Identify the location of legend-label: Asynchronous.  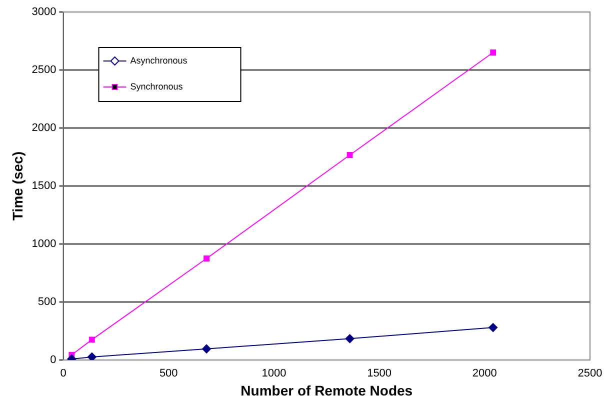
(159, 60).